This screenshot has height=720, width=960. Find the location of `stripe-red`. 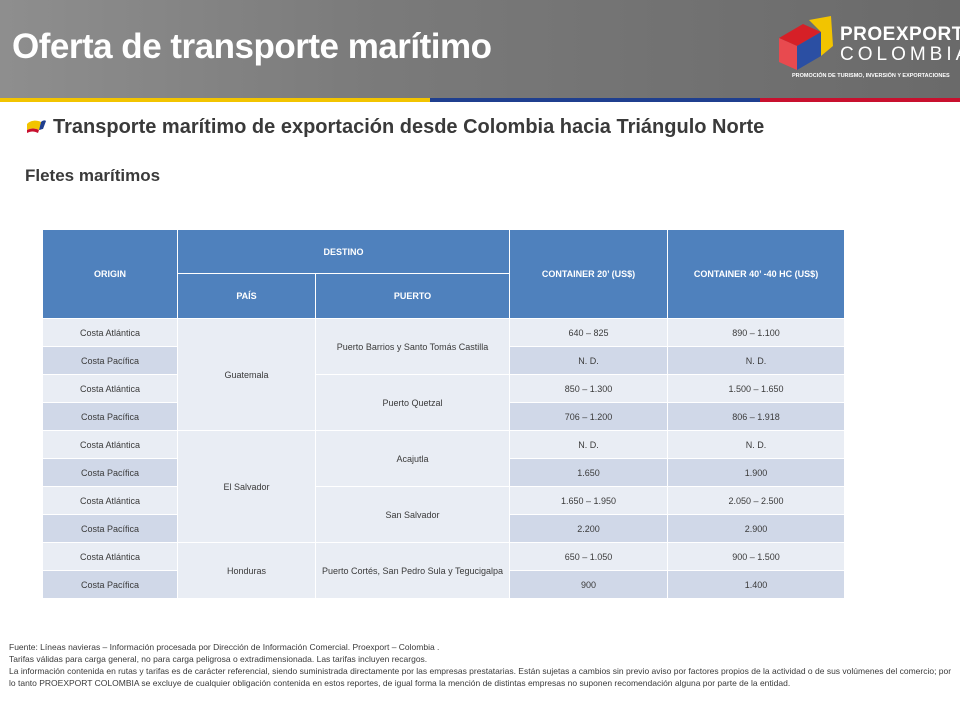

stripe-red is located at coordinates (860, 100).